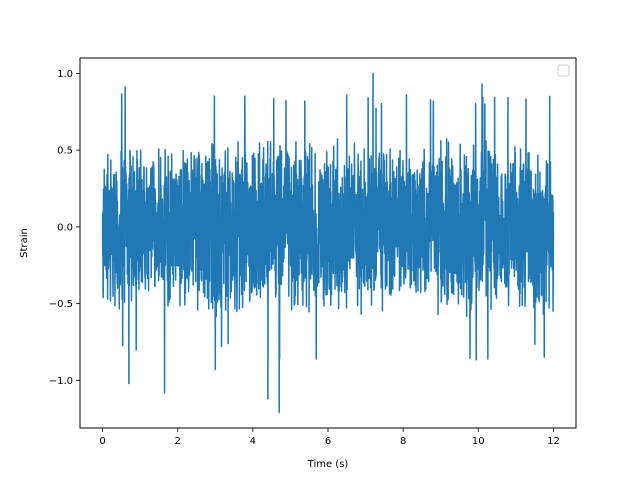 This screenshot has width=640, height=480. What do you see at coordinates (403, 441) in the screenshot?
I see `x-tick-label: 8` at bounding box center [403, 441].